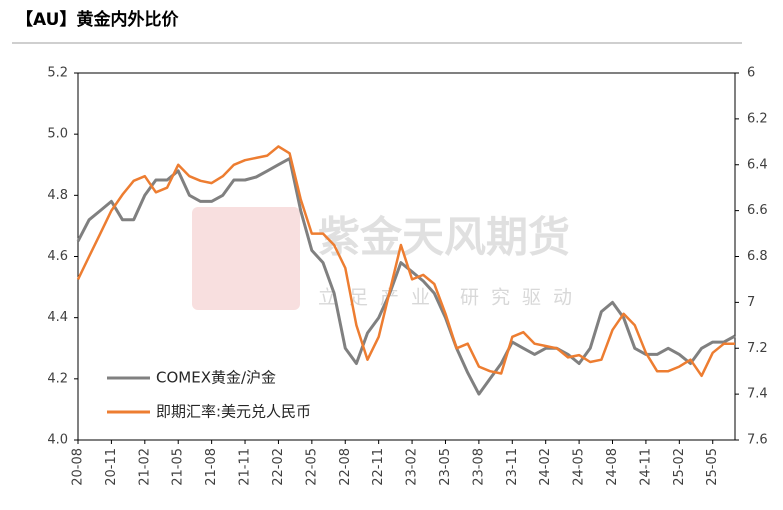  I want to click on watermark-seal, so click(246, 258).